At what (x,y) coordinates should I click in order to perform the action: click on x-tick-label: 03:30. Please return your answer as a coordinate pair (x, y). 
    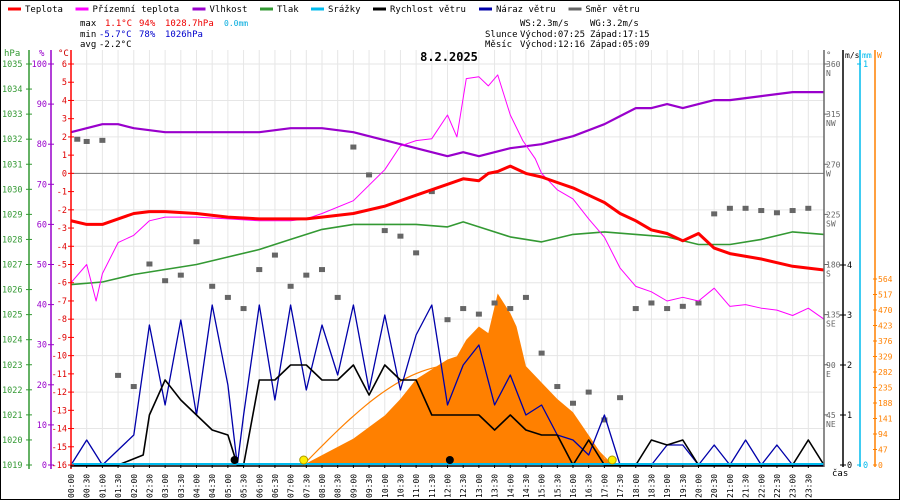
    Looking at the image, I should click on (181, 486).